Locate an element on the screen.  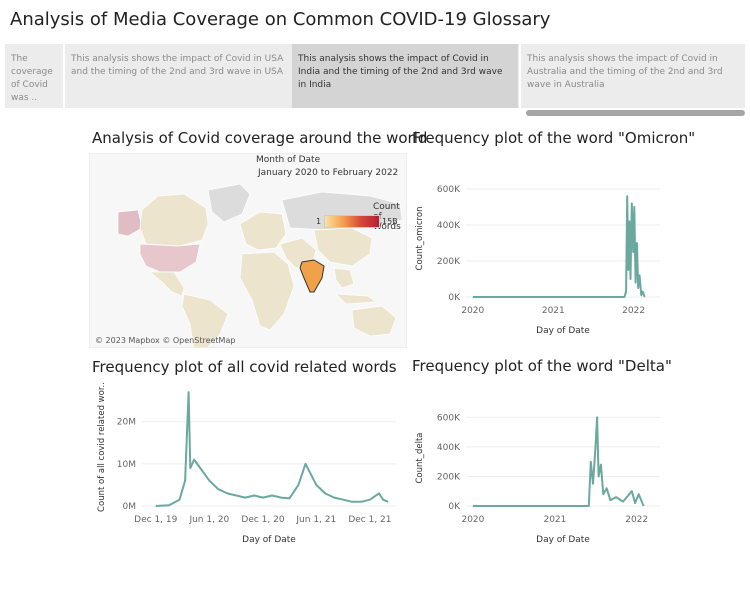
europe-shape is located at coordinates (263, 231).